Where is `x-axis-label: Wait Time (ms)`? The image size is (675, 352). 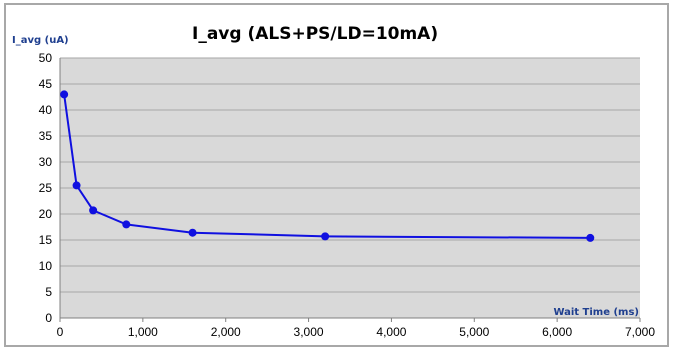
x-axis-label: Wait Time (ms) is located at coordinates (596, 312).